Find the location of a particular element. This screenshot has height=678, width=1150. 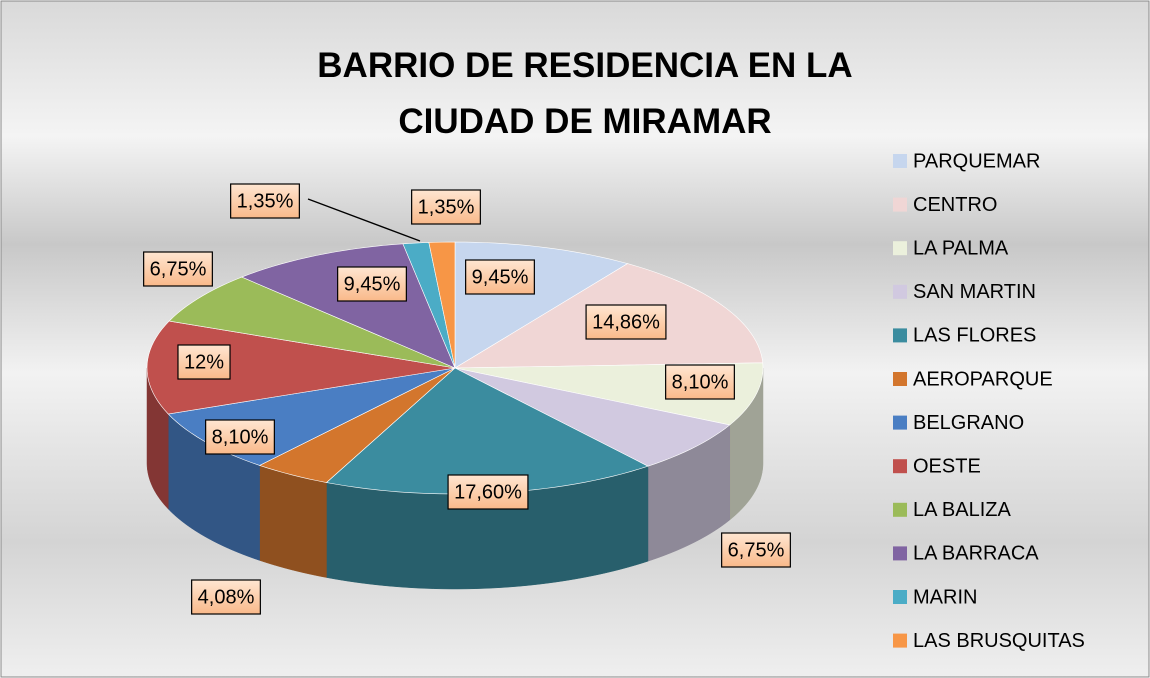

data-label: 12% is located at coordinates (204, 362).